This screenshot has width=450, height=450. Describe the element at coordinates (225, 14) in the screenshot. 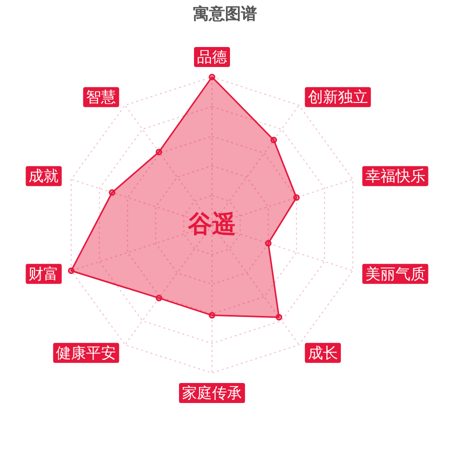

I see `chart-title: 寓意图谱` at that location.